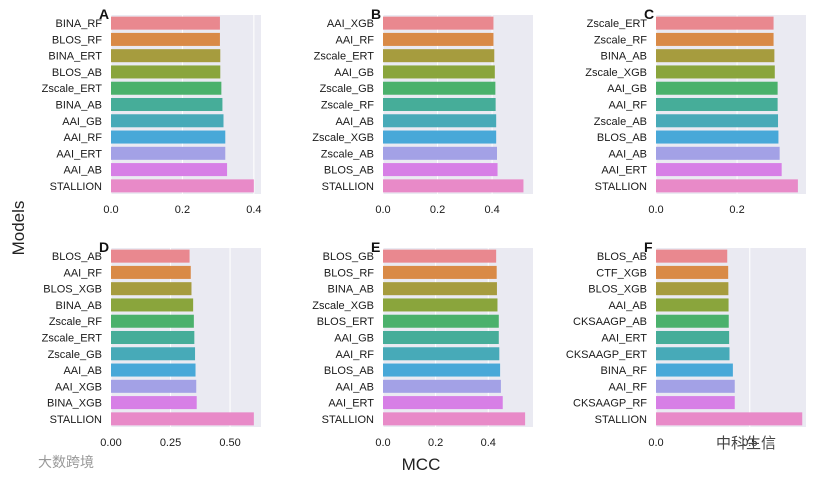 This screenshot has height=477, width=814. I want to click on panel-title: F, so click(648, 247).